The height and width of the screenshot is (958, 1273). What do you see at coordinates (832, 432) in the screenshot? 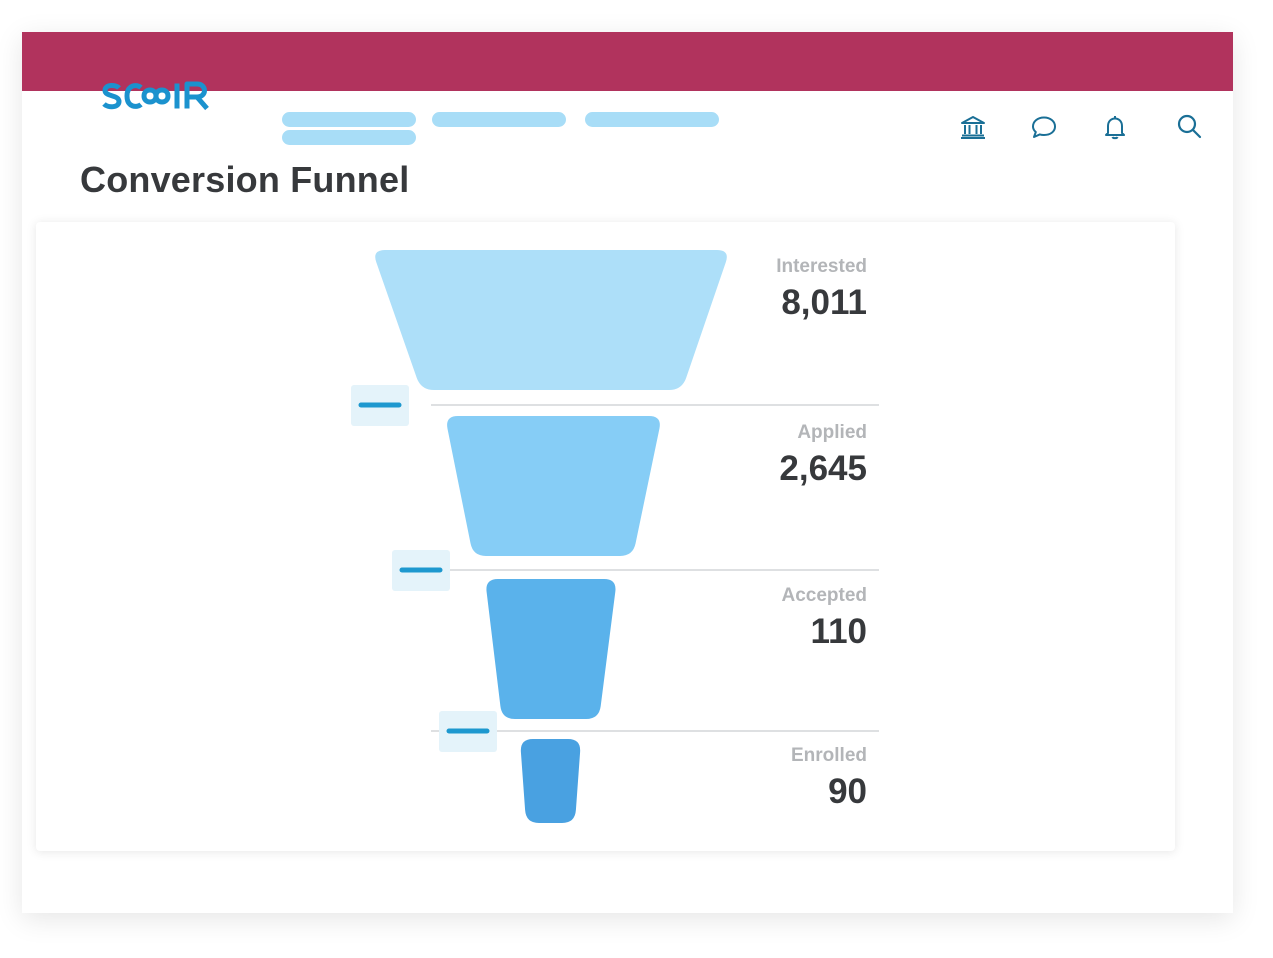
I see `stage-label-applied: Applied` at bounding box center [832, 432].